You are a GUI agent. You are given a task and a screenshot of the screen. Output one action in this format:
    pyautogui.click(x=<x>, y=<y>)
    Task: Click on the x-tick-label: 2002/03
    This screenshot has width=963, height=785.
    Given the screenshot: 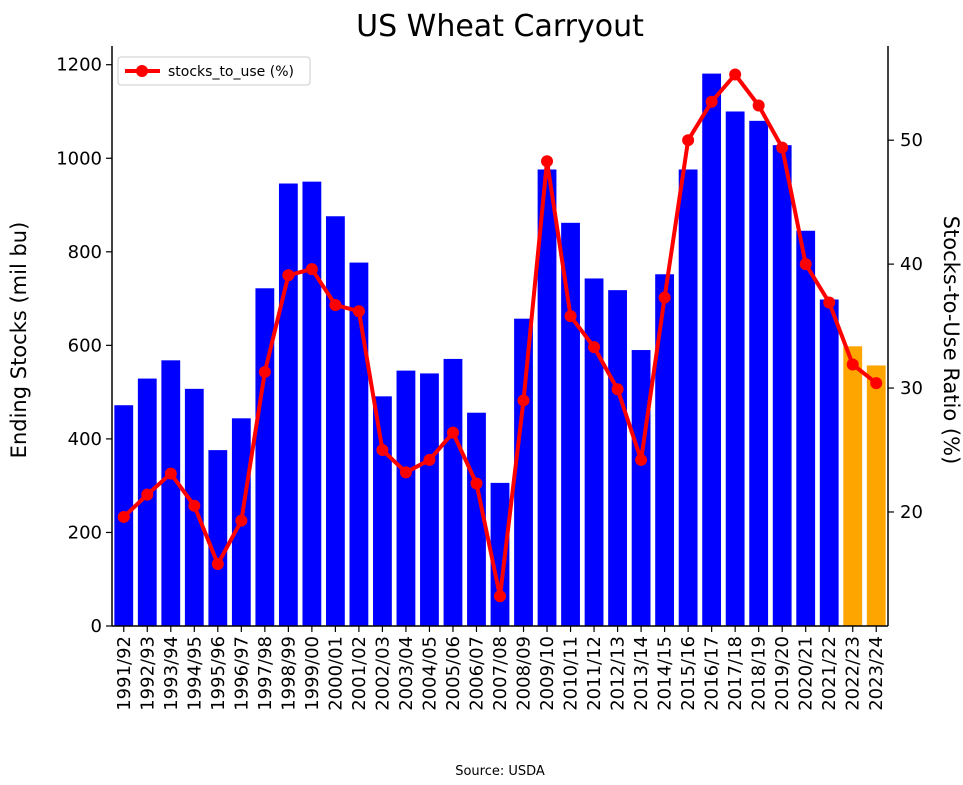 What is the action you would take?
    pyautogui.click(x=382, y=673)
    